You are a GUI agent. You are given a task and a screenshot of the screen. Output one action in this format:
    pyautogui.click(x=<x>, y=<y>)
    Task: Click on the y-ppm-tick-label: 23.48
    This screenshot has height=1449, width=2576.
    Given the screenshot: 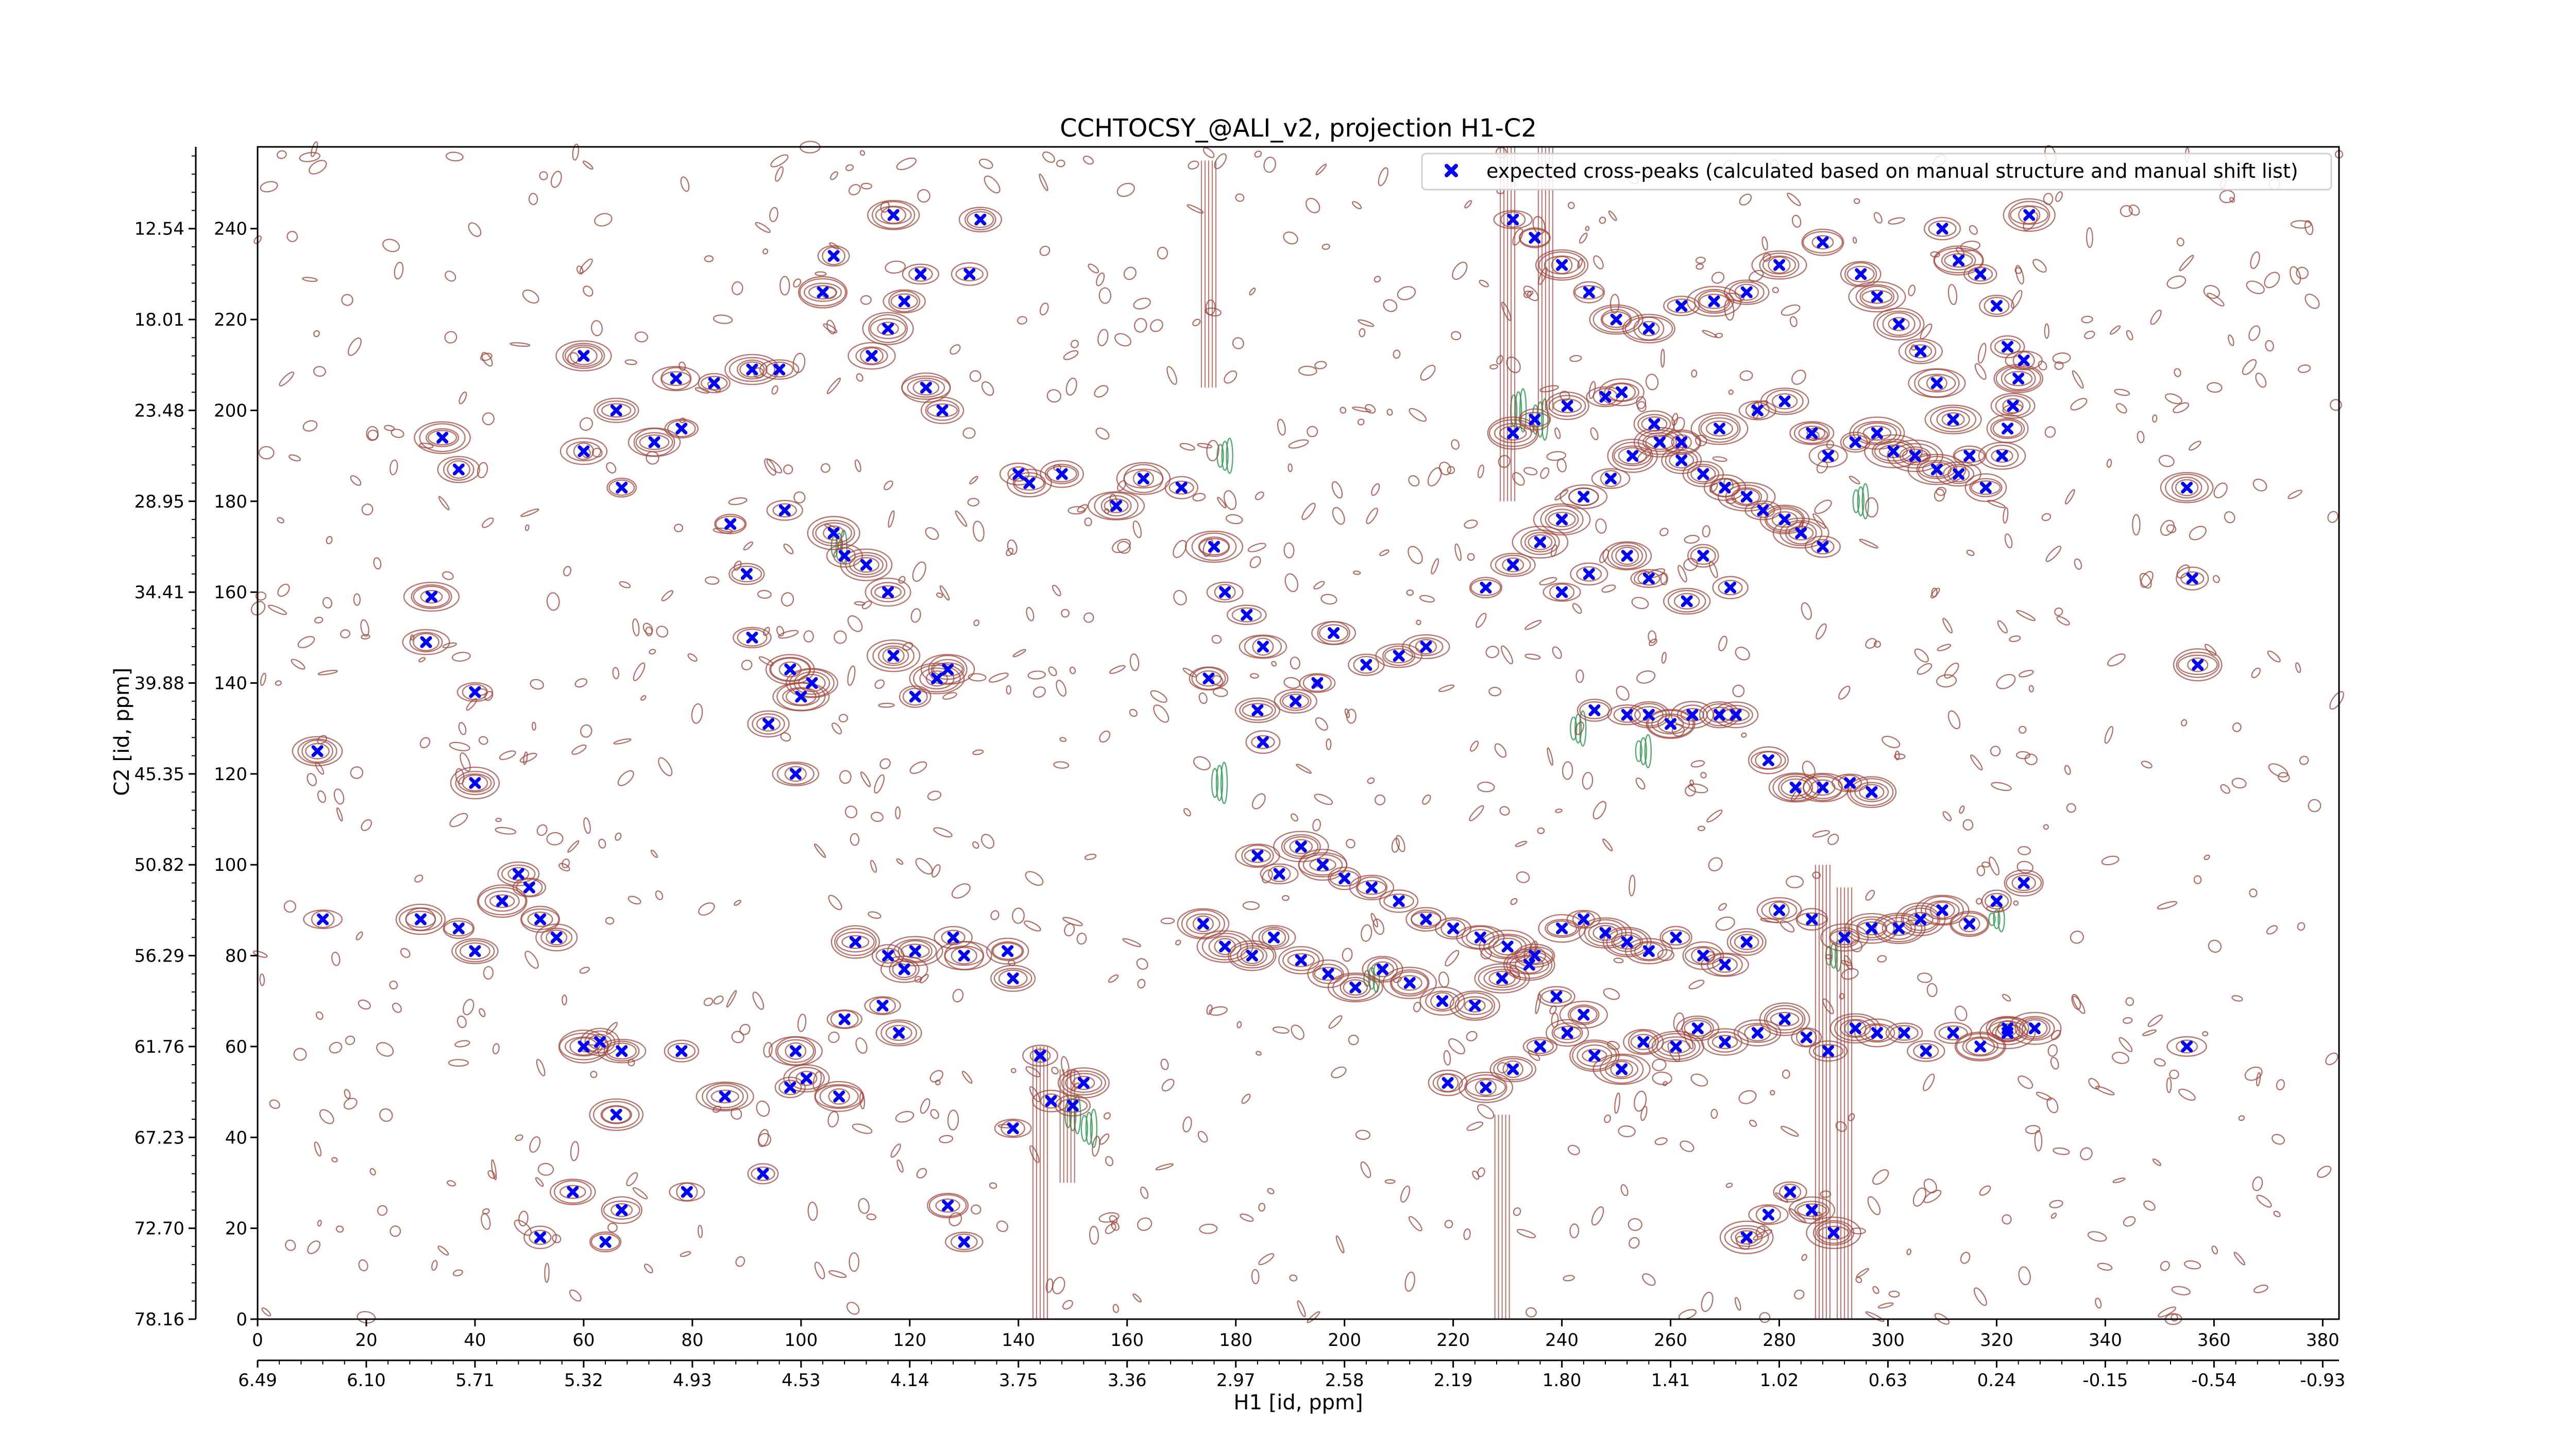 What is the action you would take?
    pyautogui.click(x=159, y=410)
    